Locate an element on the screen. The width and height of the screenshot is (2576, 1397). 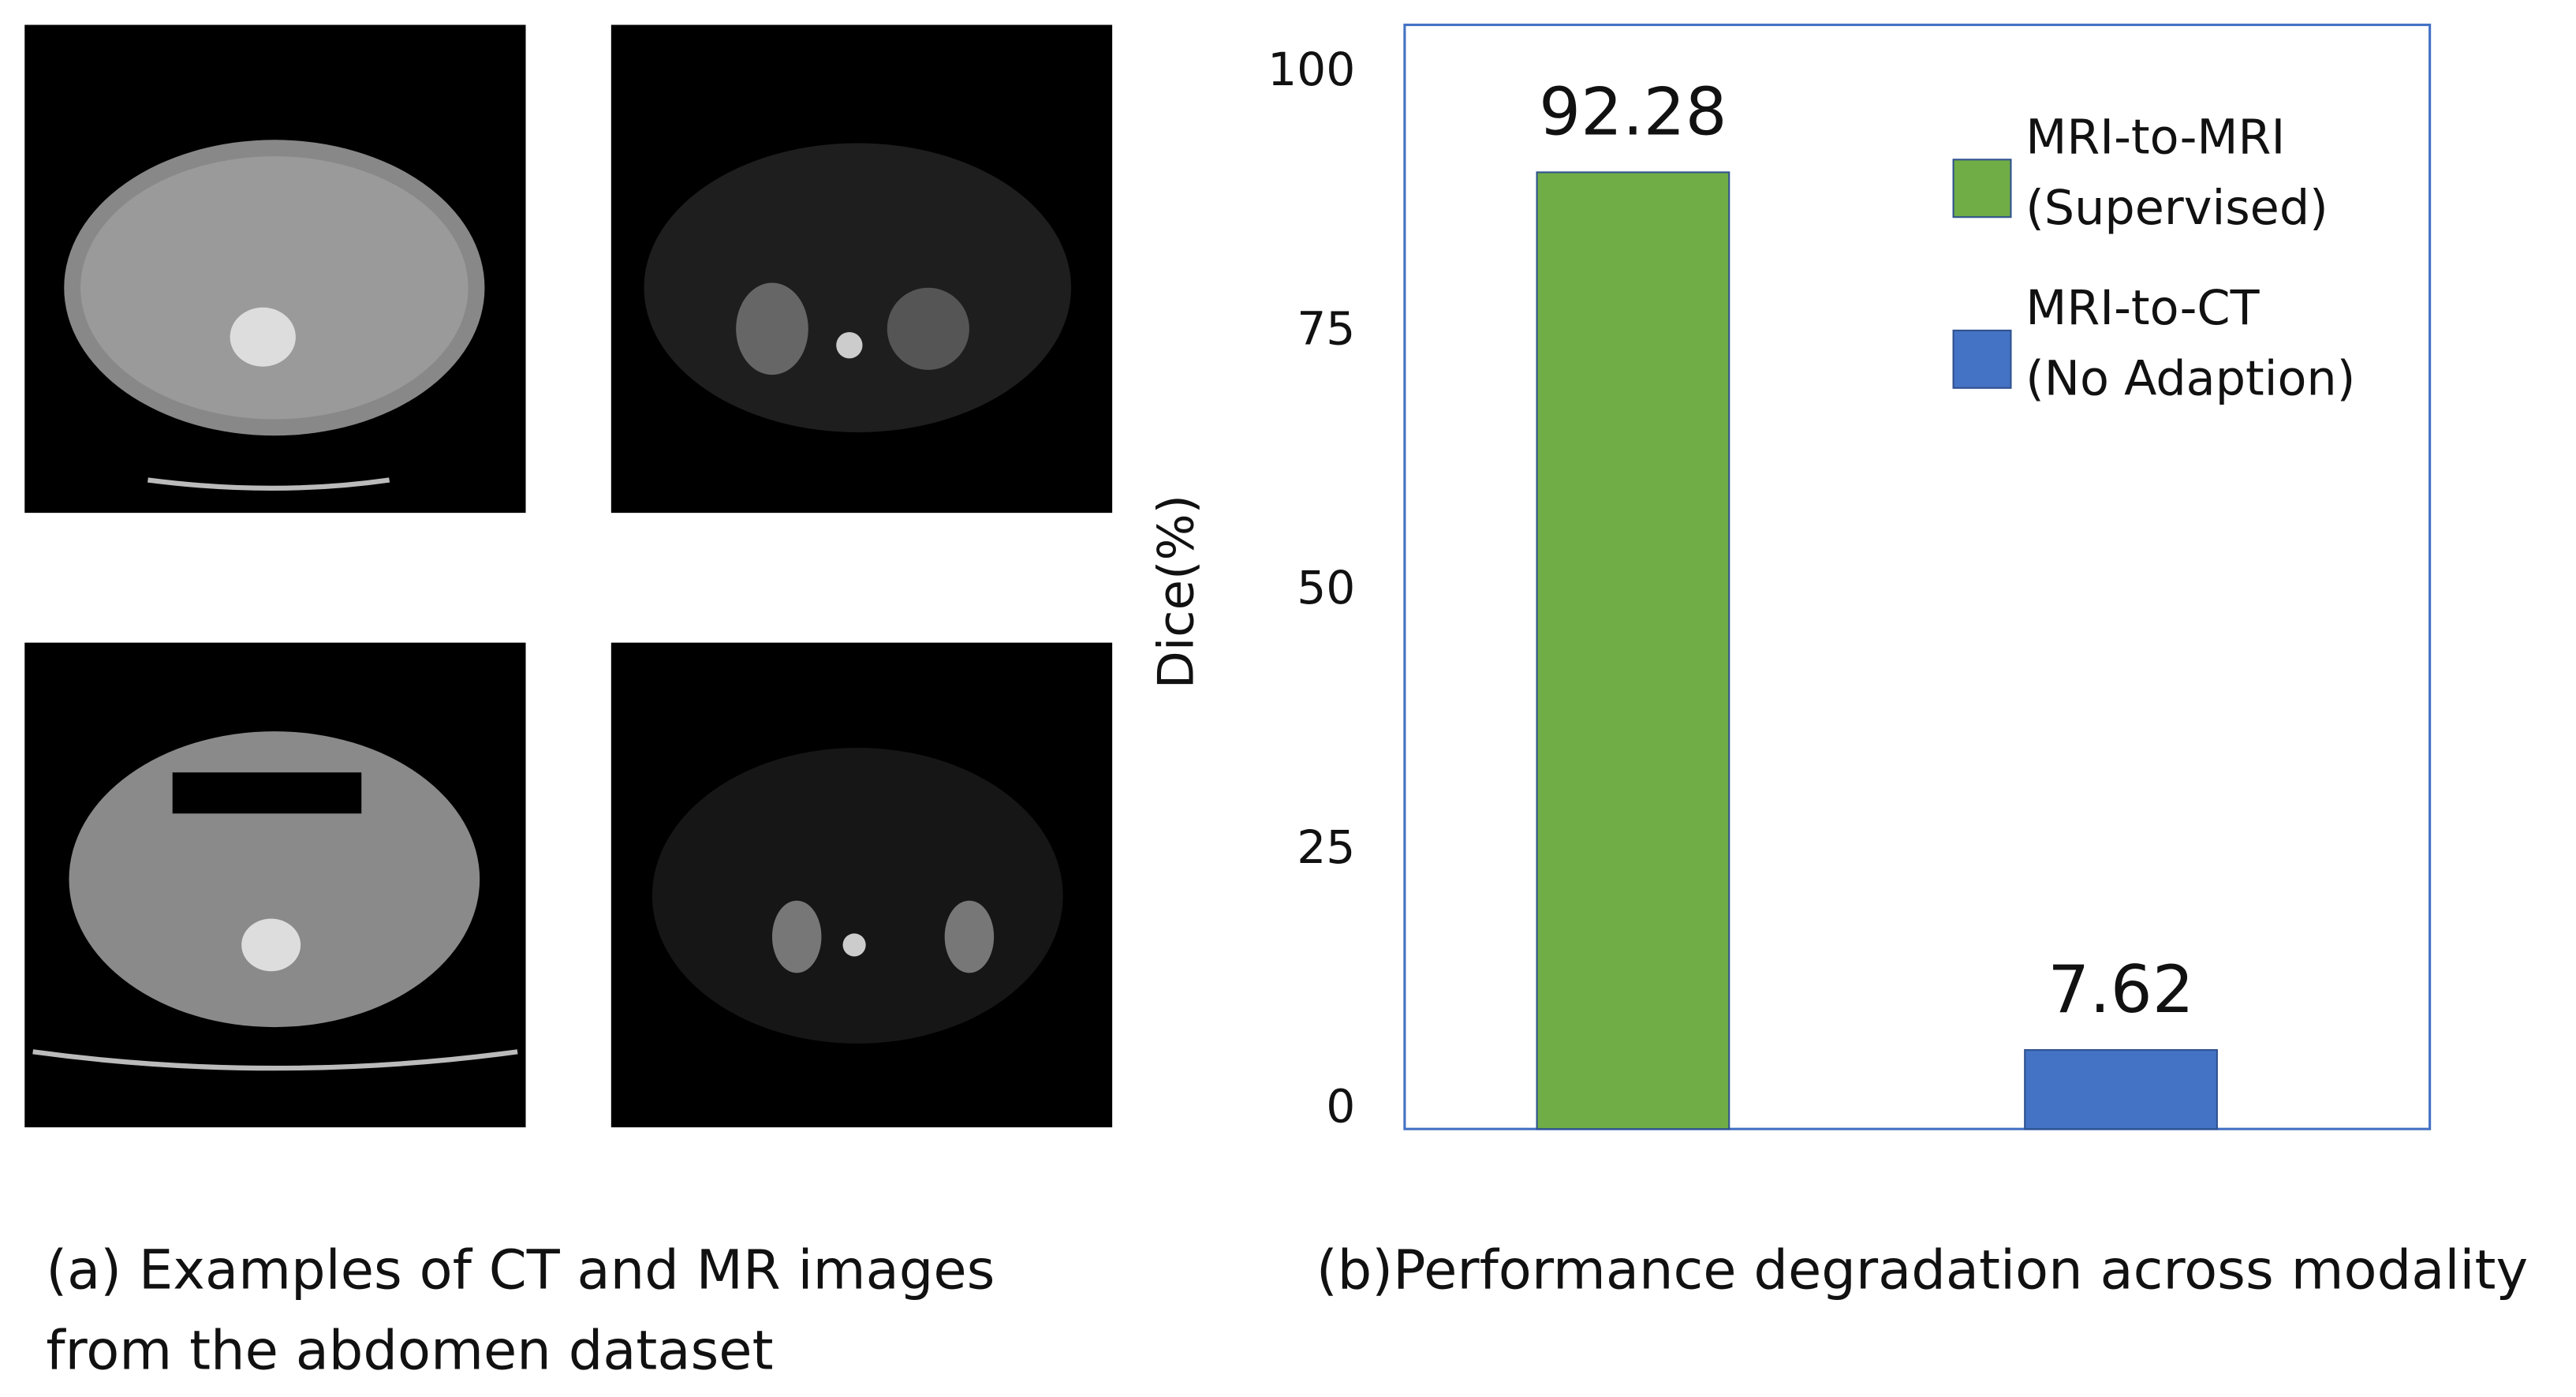
y-tick-label: 100 is located at coordinates (1311, 70).